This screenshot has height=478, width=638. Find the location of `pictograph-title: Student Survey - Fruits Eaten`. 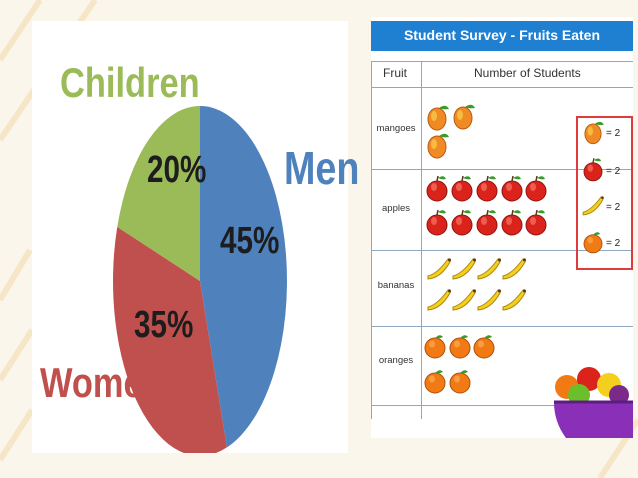

pictograph-title: Student Survey - Fruits Eaten is located at coordinates (502, 35).